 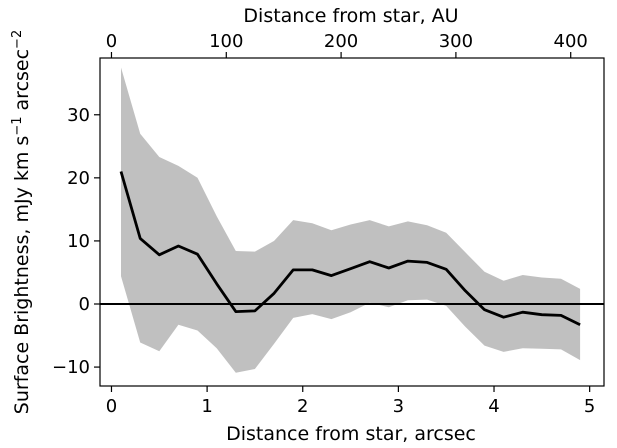 What do you see at coordinates (111, 406) in the screenshot?
I see `x-tick-label: 0` at bounding box center [111, 406].